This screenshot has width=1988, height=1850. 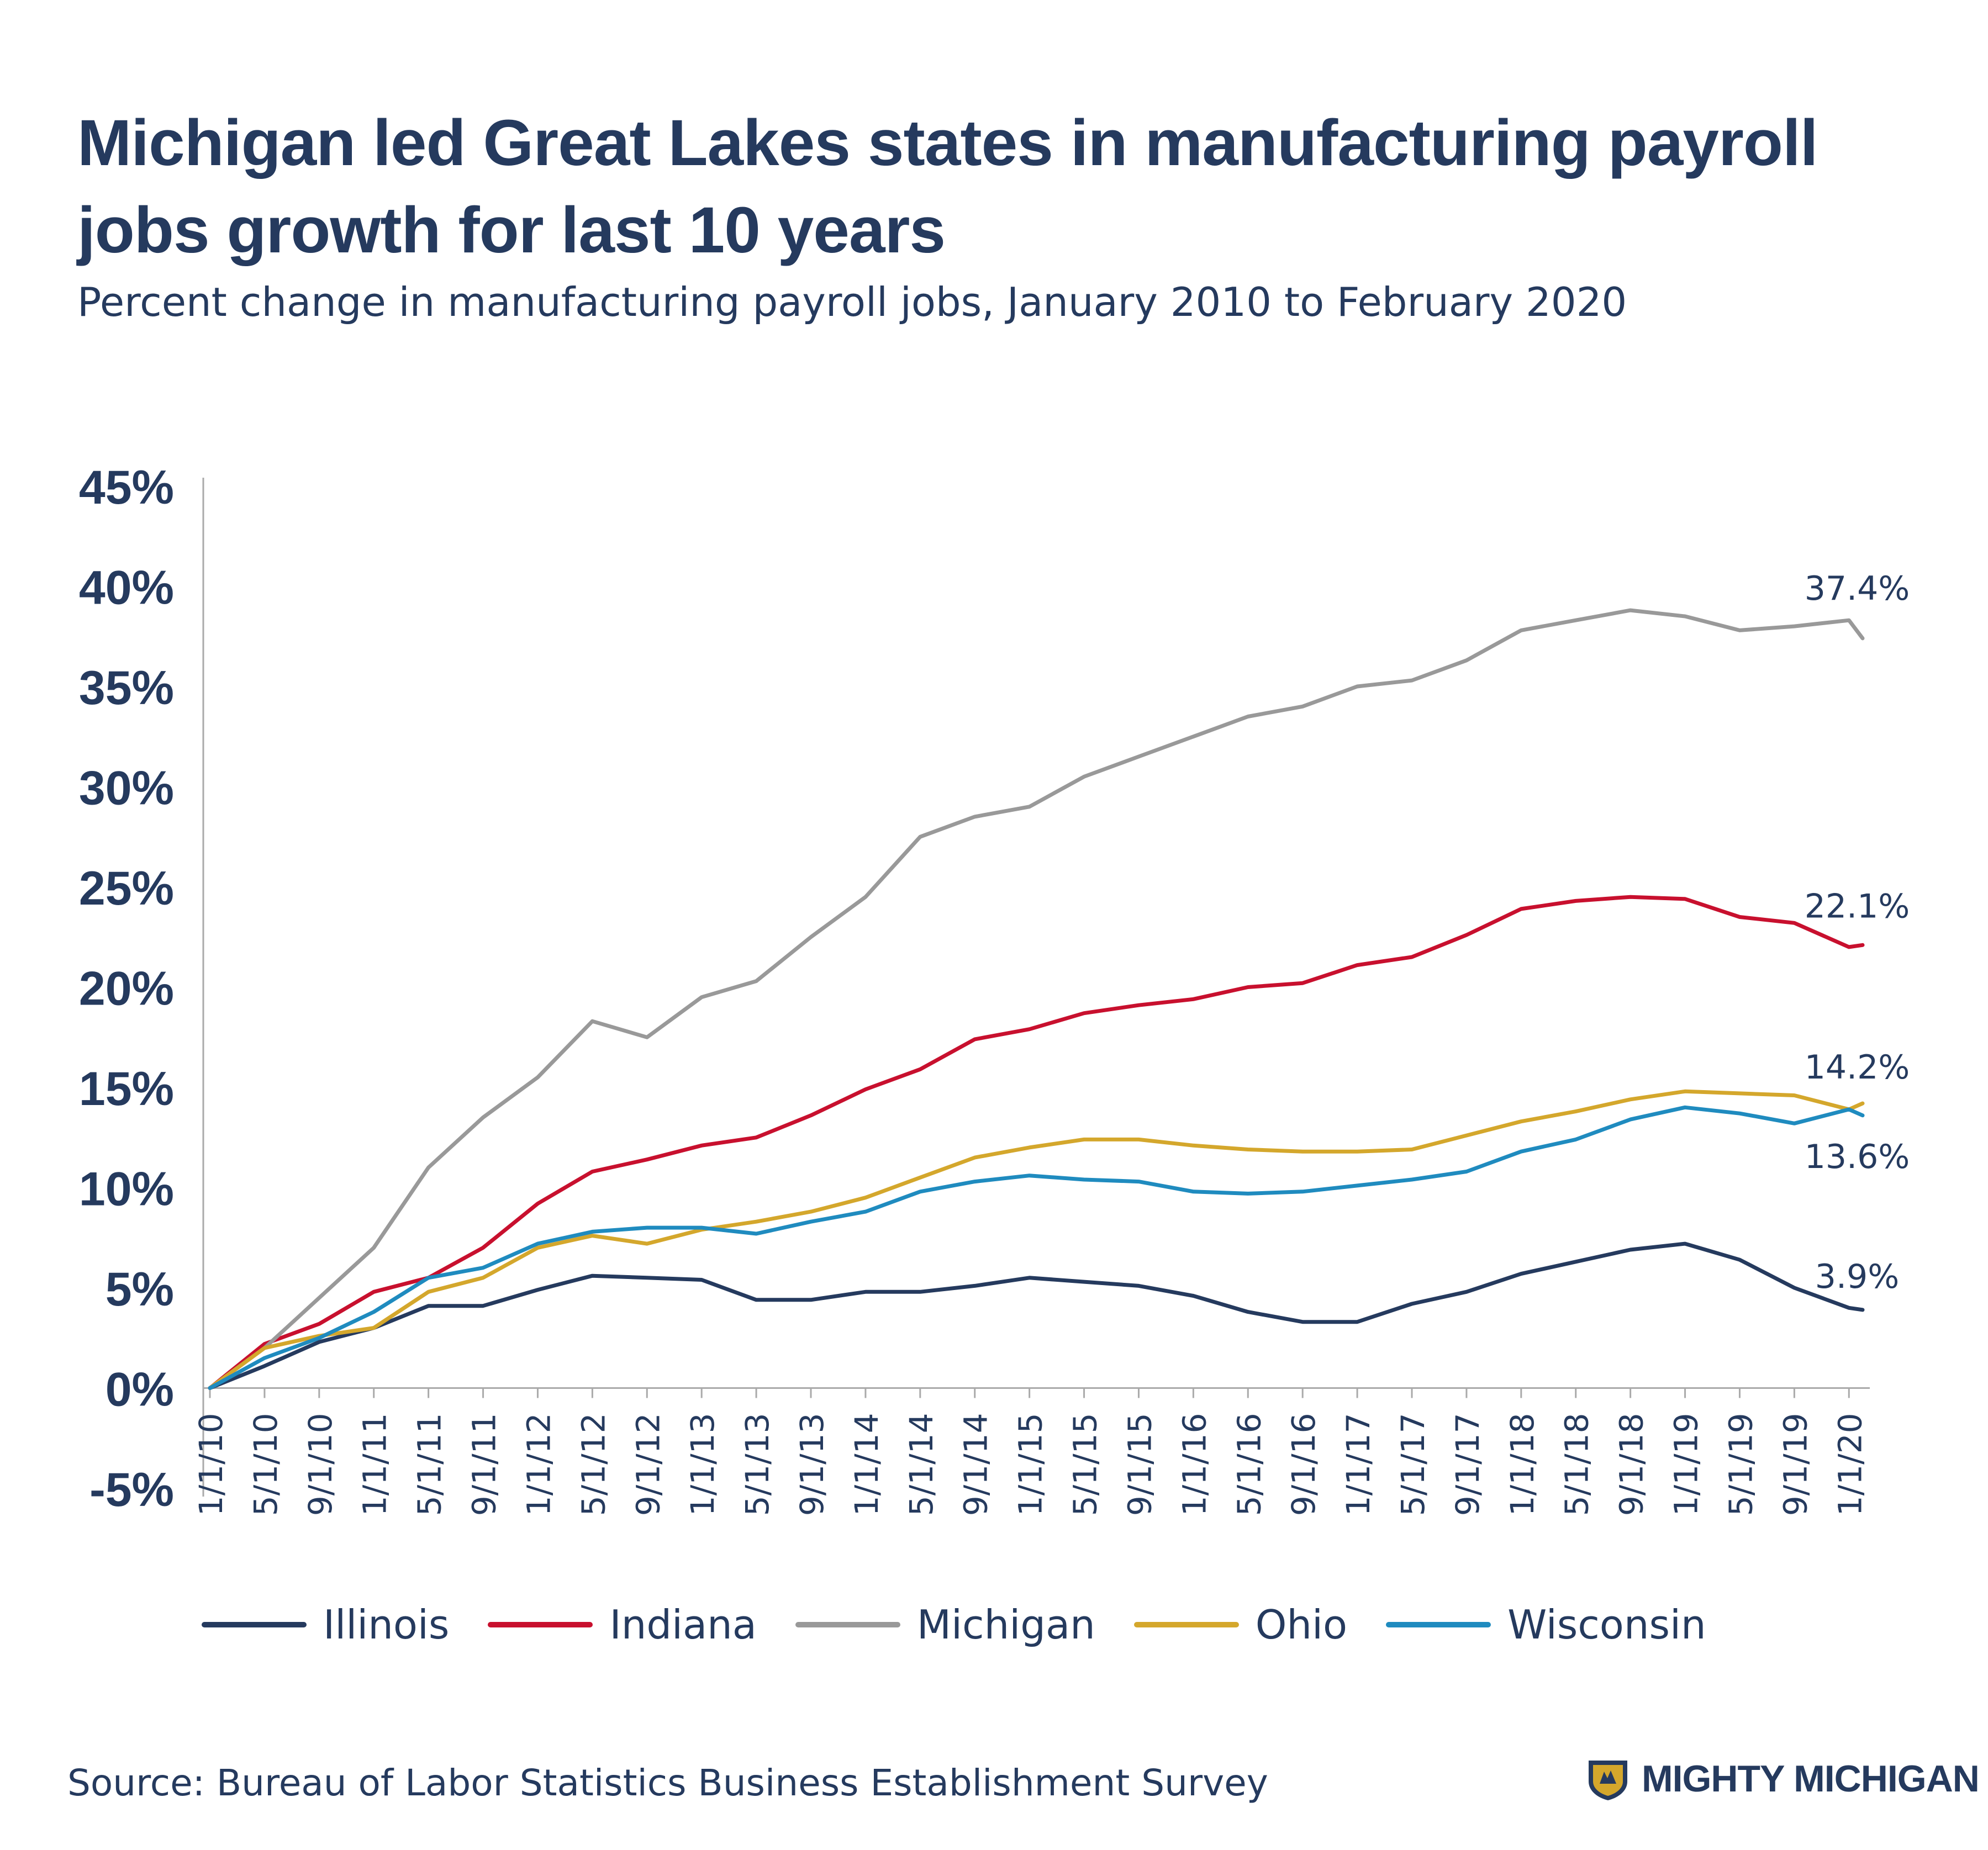 I want to click on y-tick-label: 15%, so click(x=126, y=1089).